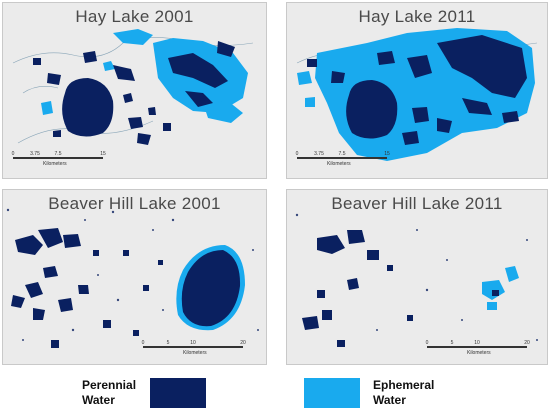  I want to click on hay-lake-2011-map, so click(417, 94).